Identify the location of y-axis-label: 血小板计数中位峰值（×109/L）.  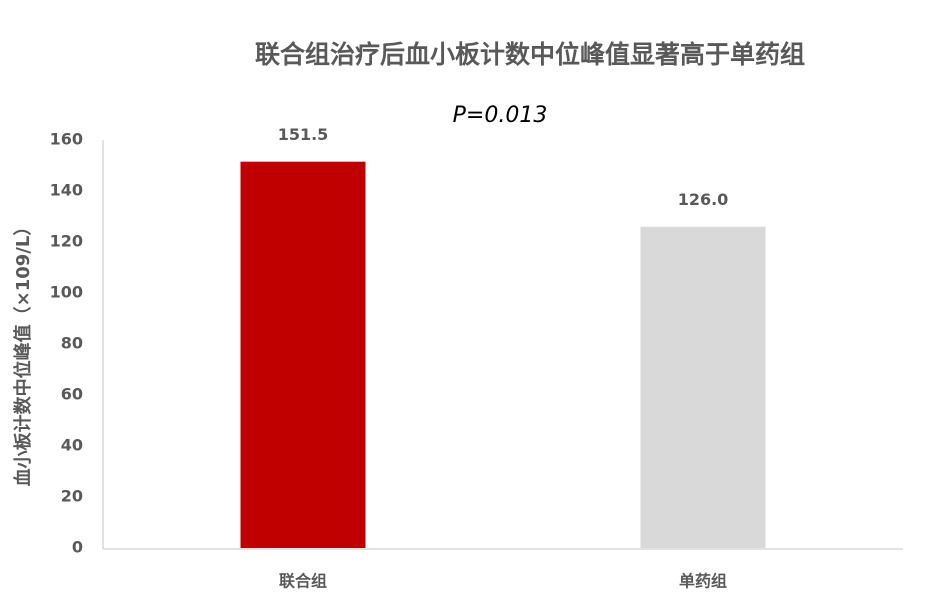
(23, 352).